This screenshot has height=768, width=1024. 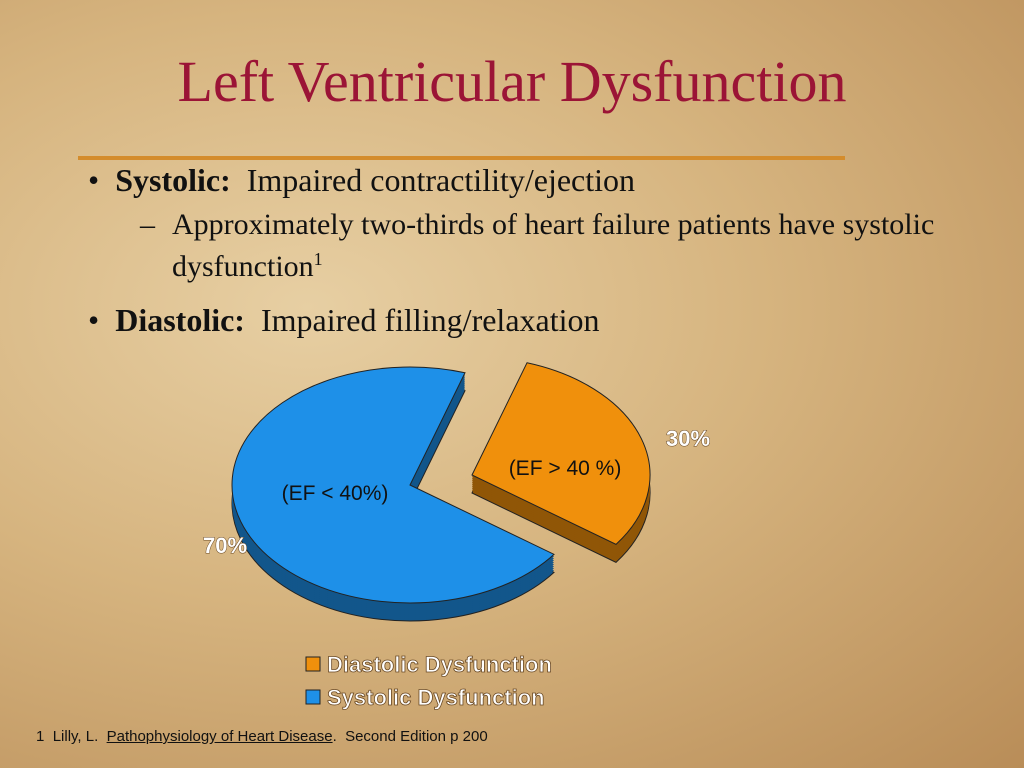 What do you see at coordinates (75, 736) in the screenshot?
I see `footnote-author: Lilly, L.` at bounding box center [75, 736].